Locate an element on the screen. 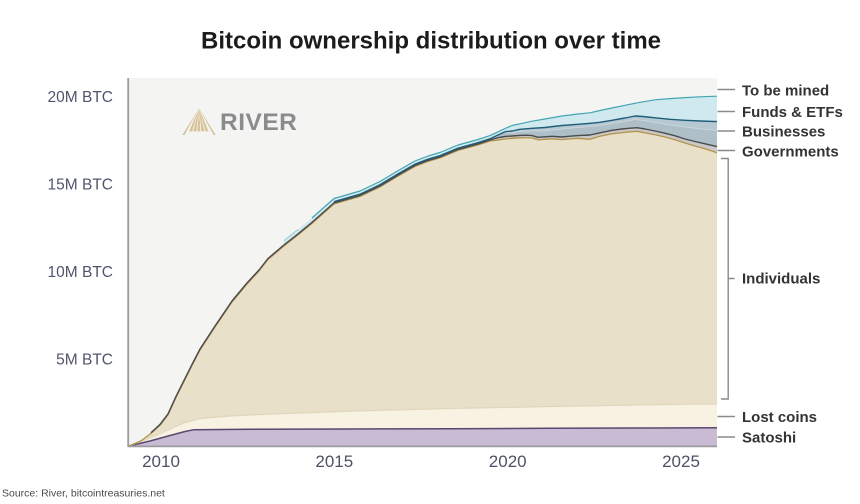 This screenshot has height=504, width=860. svg-text:Source: River, bitcointreasuri: Source: River, bitcointreasuries.net is located at coordinates (83, 494).